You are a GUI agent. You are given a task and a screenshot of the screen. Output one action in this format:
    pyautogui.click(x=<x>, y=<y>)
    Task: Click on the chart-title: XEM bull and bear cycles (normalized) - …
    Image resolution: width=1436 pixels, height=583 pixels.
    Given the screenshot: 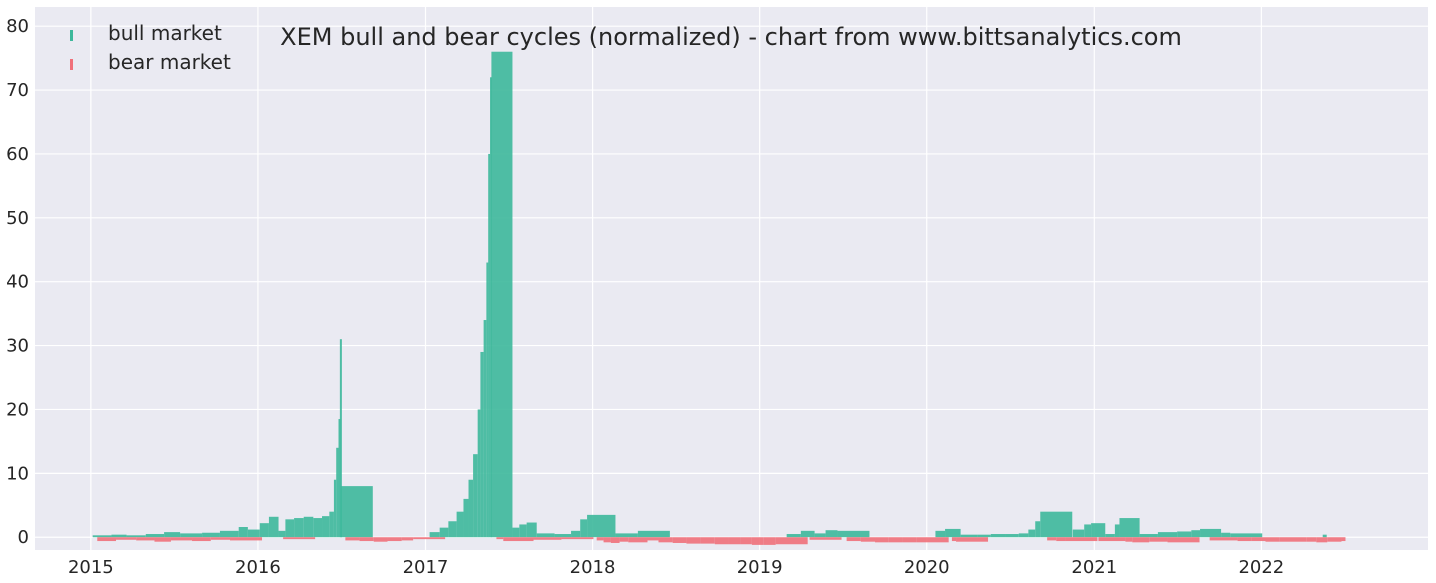 What is the action you would take?
    pyautogui.click(x=731, y=37)
    